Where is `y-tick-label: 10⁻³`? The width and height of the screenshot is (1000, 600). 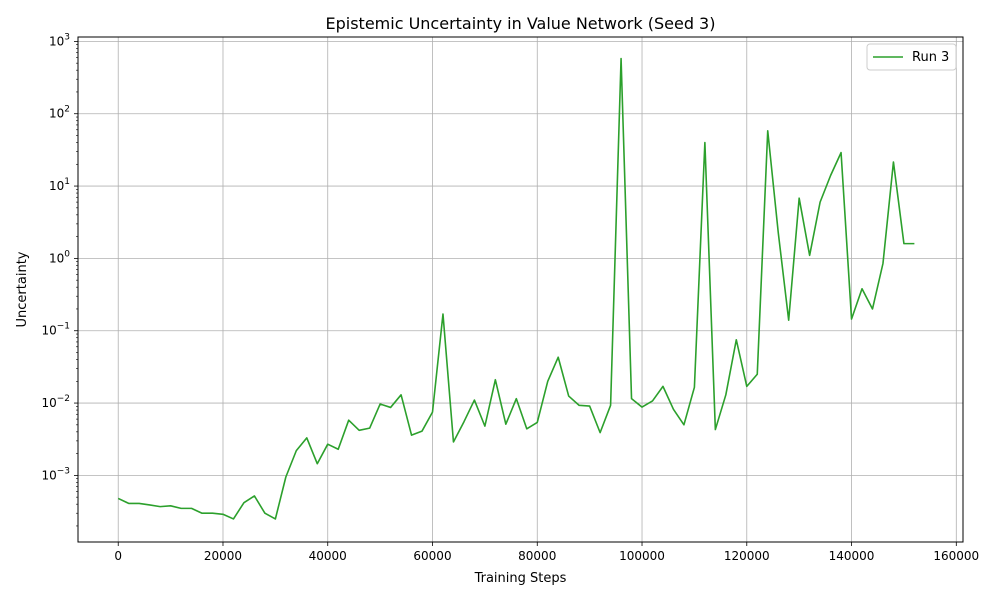 y-tick-label: 10⁻³ is located at coordinates (55, 474).